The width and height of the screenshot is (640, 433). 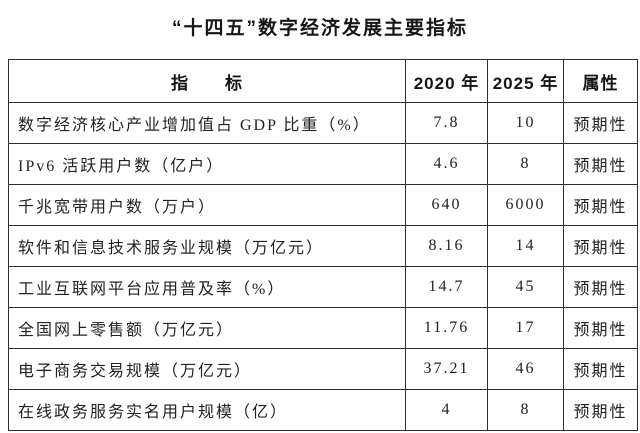 What do you see at coordinates (446, 81) in the screenshot?
I see `header-cell-2020: 2020 年` at bounding box center [446, 81].